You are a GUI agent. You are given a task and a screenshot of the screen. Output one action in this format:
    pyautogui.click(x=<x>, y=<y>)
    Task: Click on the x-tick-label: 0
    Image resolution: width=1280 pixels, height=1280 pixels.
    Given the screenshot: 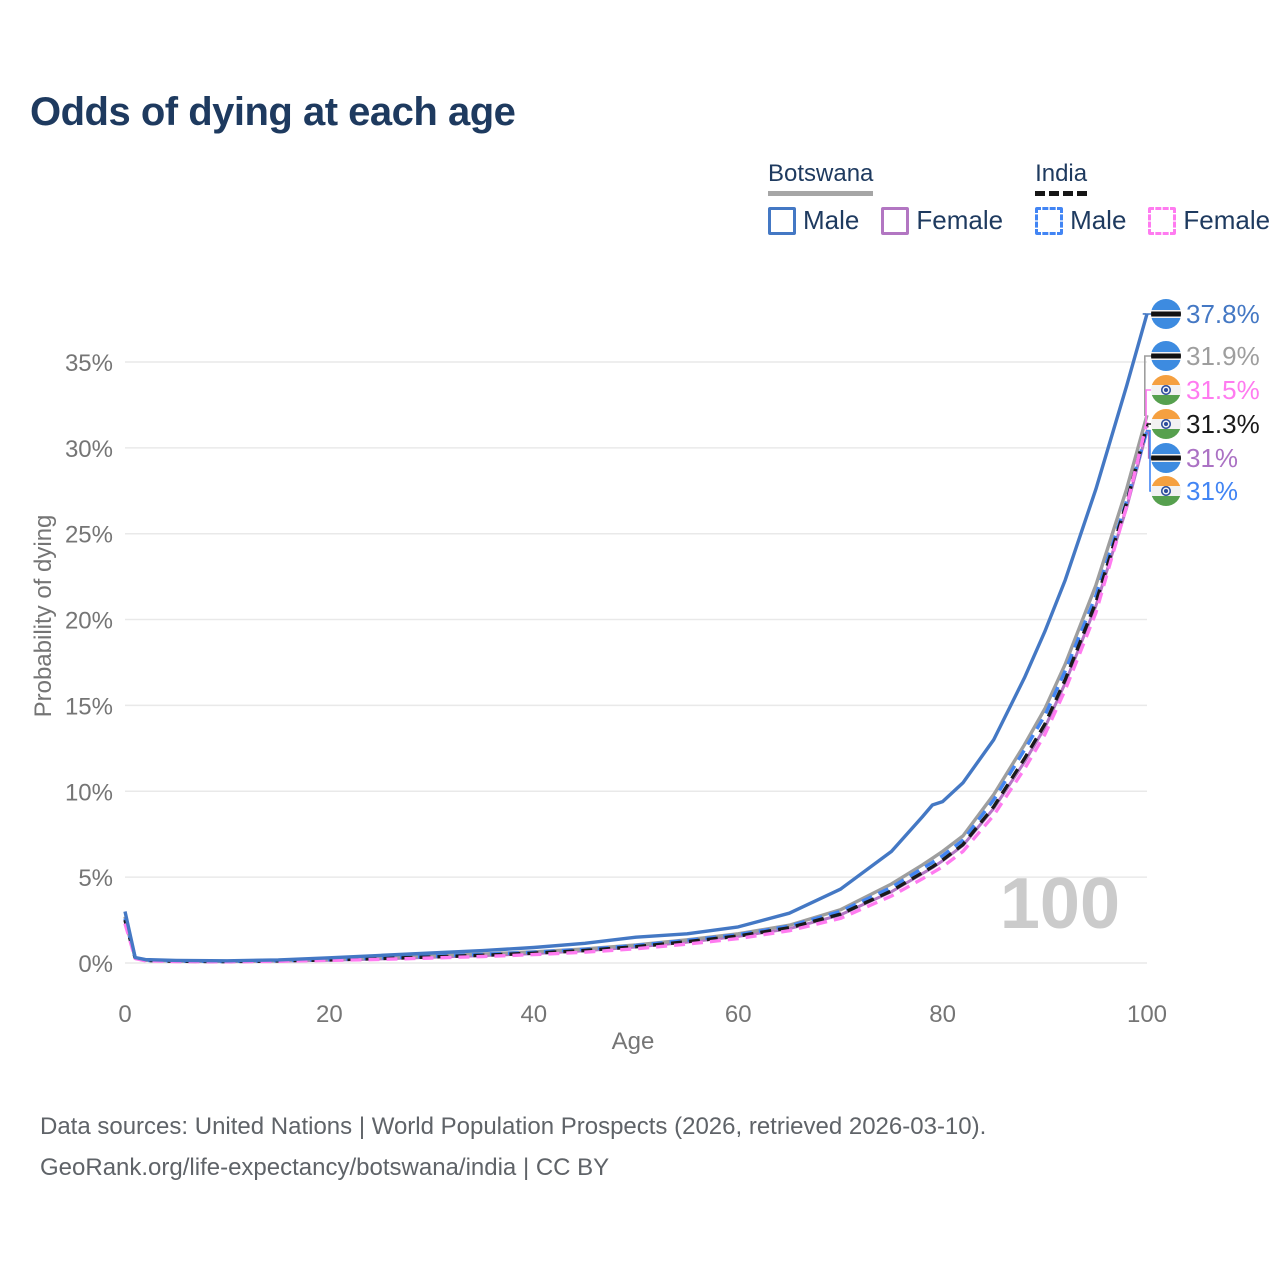 What is the action you would take?
    pyautogui.click(x=124, y=1014)
    